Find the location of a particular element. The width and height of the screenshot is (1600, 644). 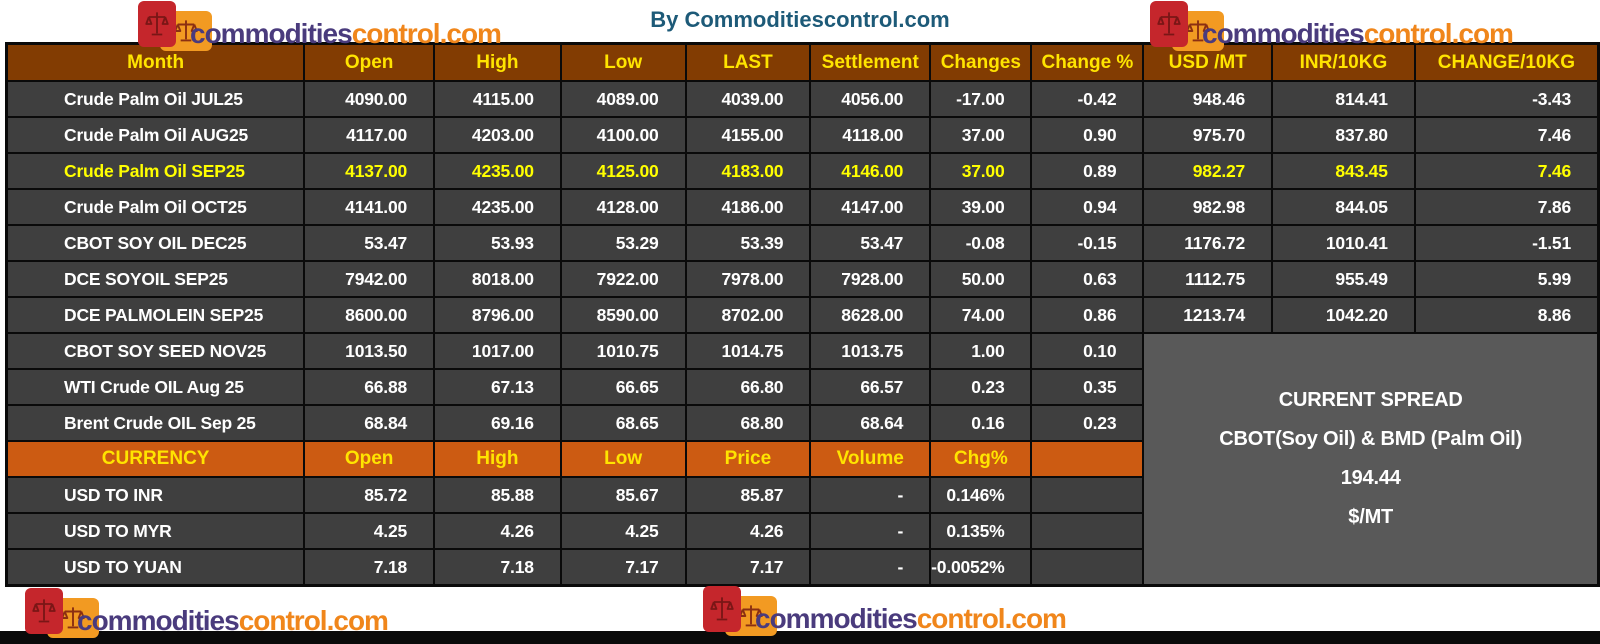

commoditiescontrol-logo-top-left: commodities control.com is located at coordinates (320, 26).